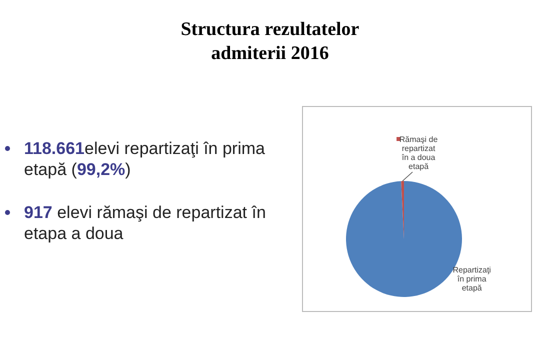 The image size is (540, 340). What do you see at coordinates (418, 153) in the screenshot?
I see `legend-label: Rămaşi de repartizat în a doua etapă` at bounding box center [418, 153].